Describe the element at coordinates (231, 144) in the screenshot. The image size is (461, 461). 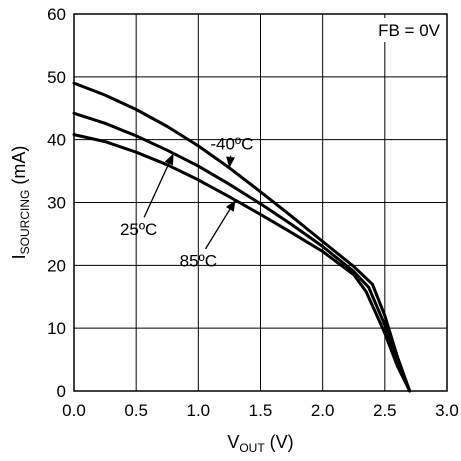
I see `series-label-1: -40ºC` at that location.